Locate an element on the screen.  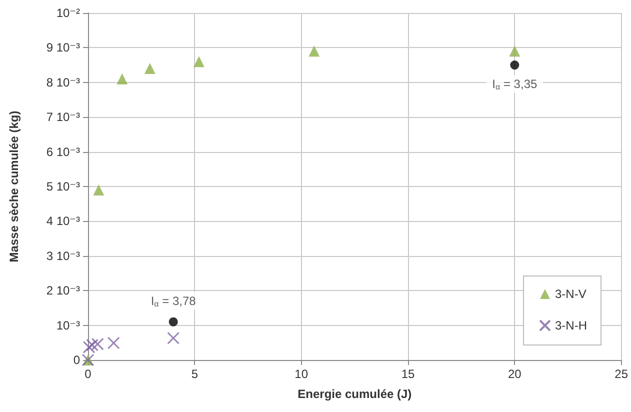
y-tick-label: 10⁻² is located at coordinates (68, 13).